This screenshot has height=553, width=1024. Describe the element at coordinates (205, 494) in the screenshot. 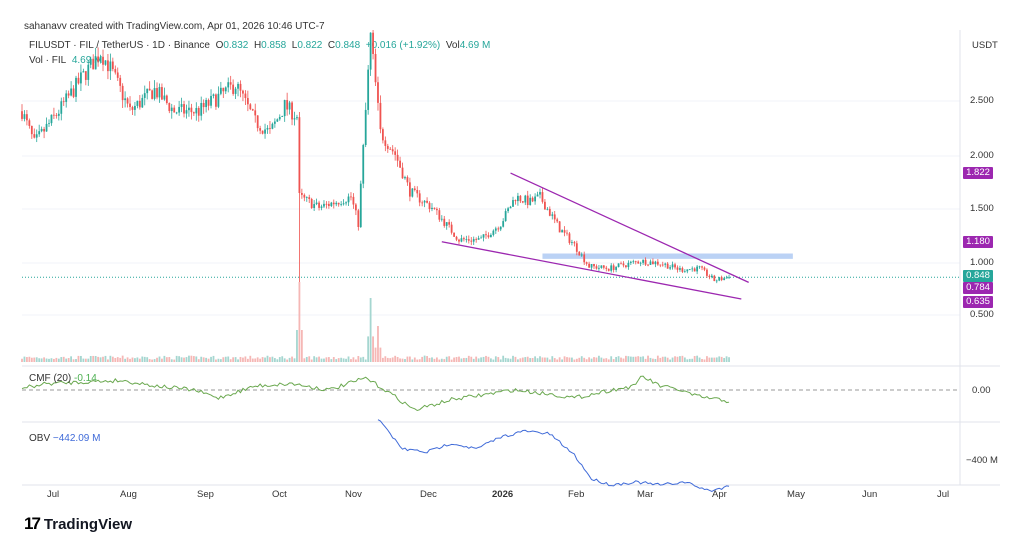

I see `time-tick: Sep` at that location.